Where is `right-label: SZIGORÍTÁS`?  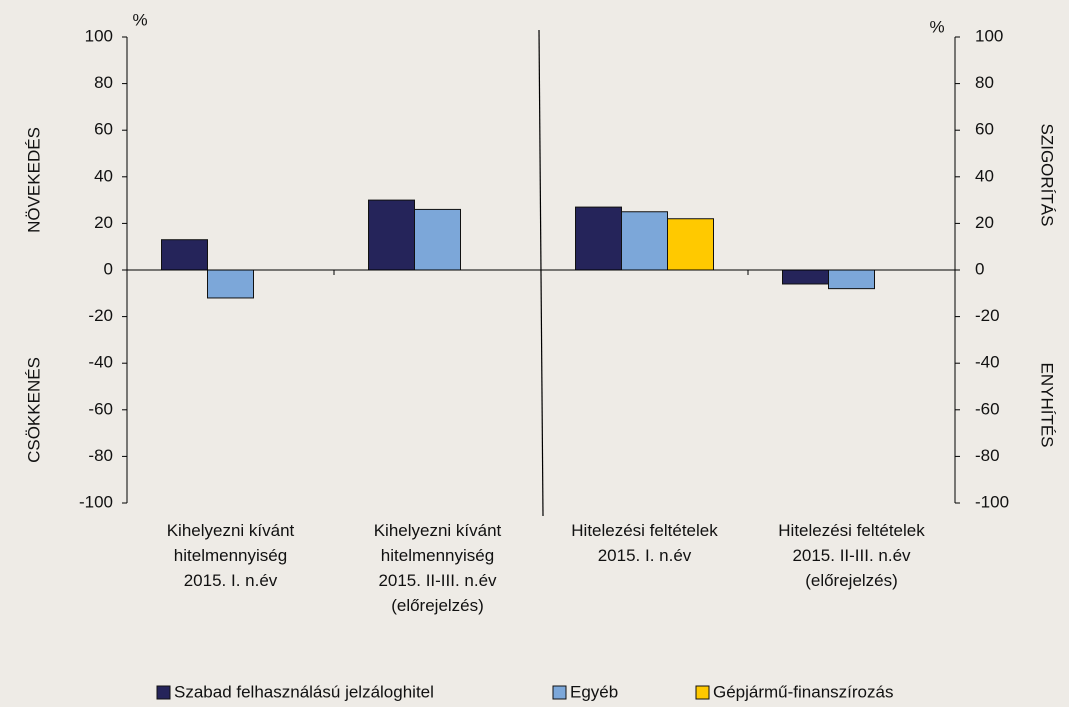
right-label: SZIGORÍTÁS is located at coordinates (1047, 175).